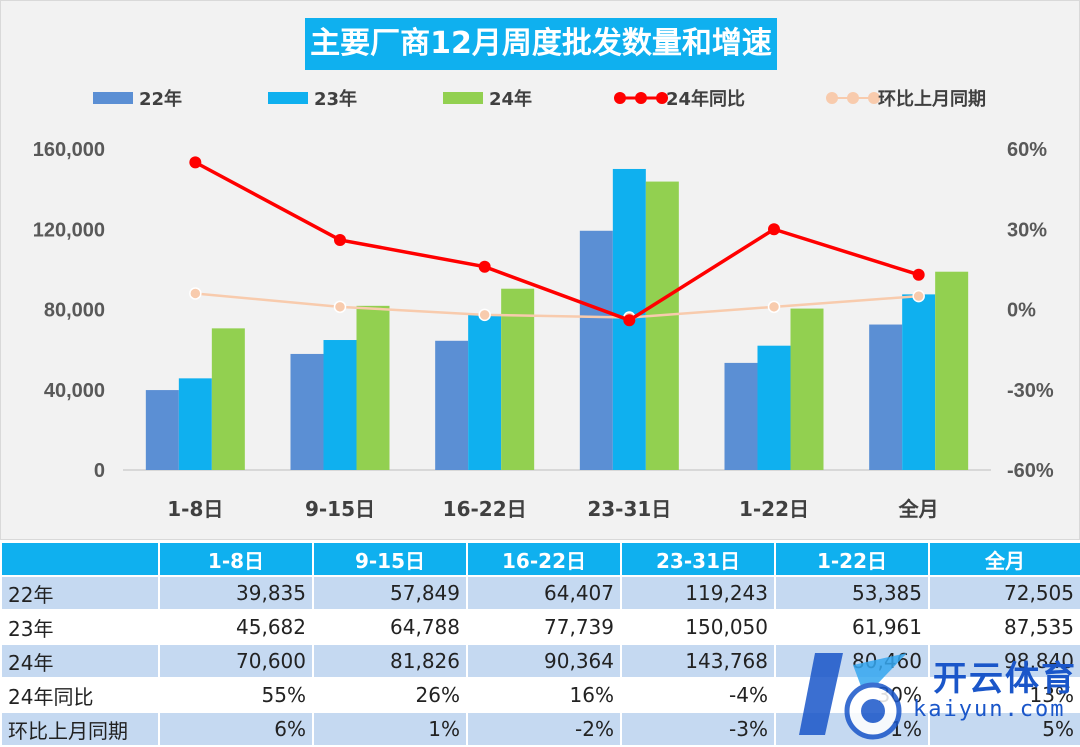 The image size is (1080, 747). I want to click on y-right-tick-label: 30%, so click(1027, 230).